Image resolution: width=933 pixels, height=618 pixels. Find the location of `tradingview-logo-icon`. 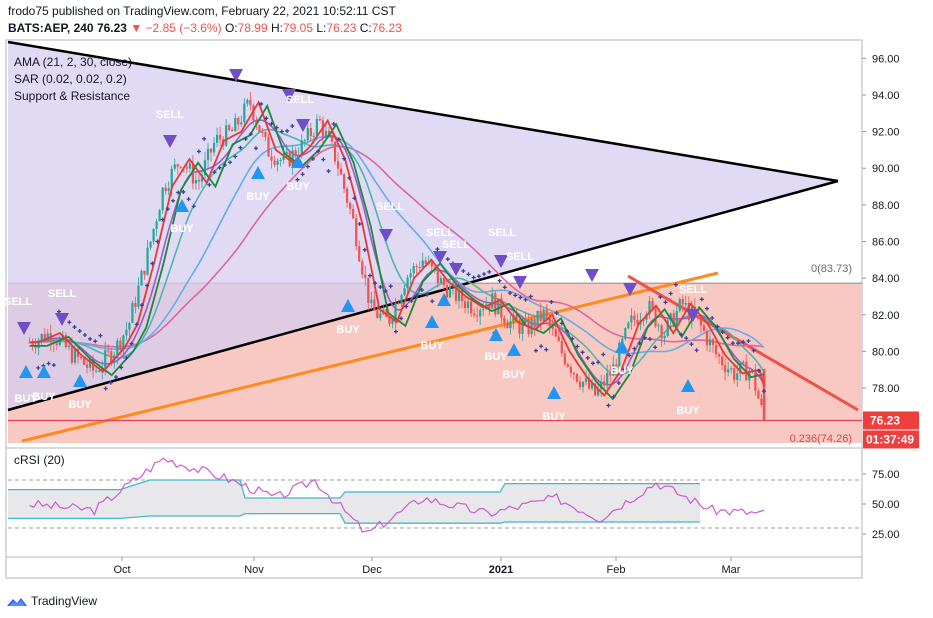

tradingview-logo-icon is located at coordinates (17, 602).